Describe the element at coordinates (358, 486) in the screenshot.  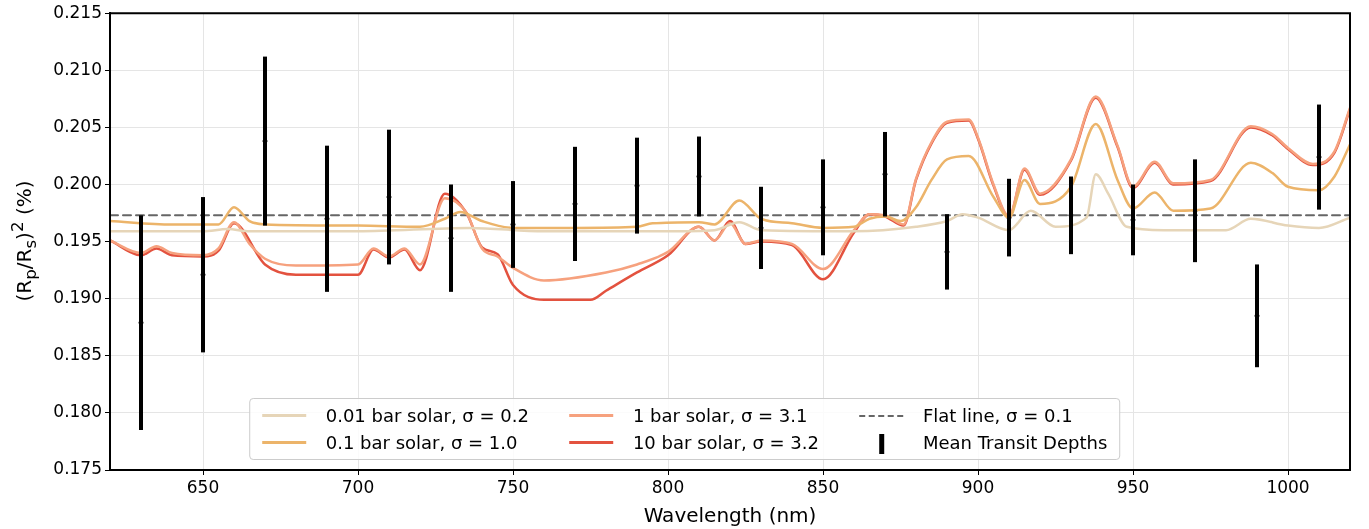
I see `x-tick-label: 700` at that location.